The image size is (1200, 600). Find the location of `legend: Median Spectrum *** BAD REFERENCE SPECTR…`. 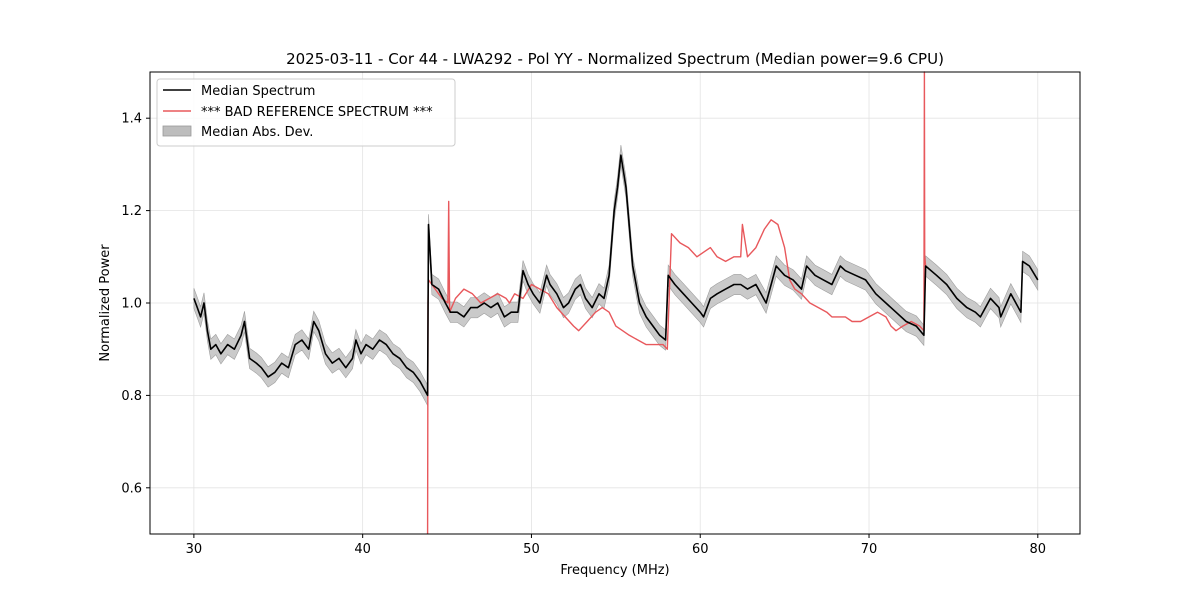

legend: Median Spectrum *** BAD REFERENCE SPECTR… is located at coordinates (306, 112).